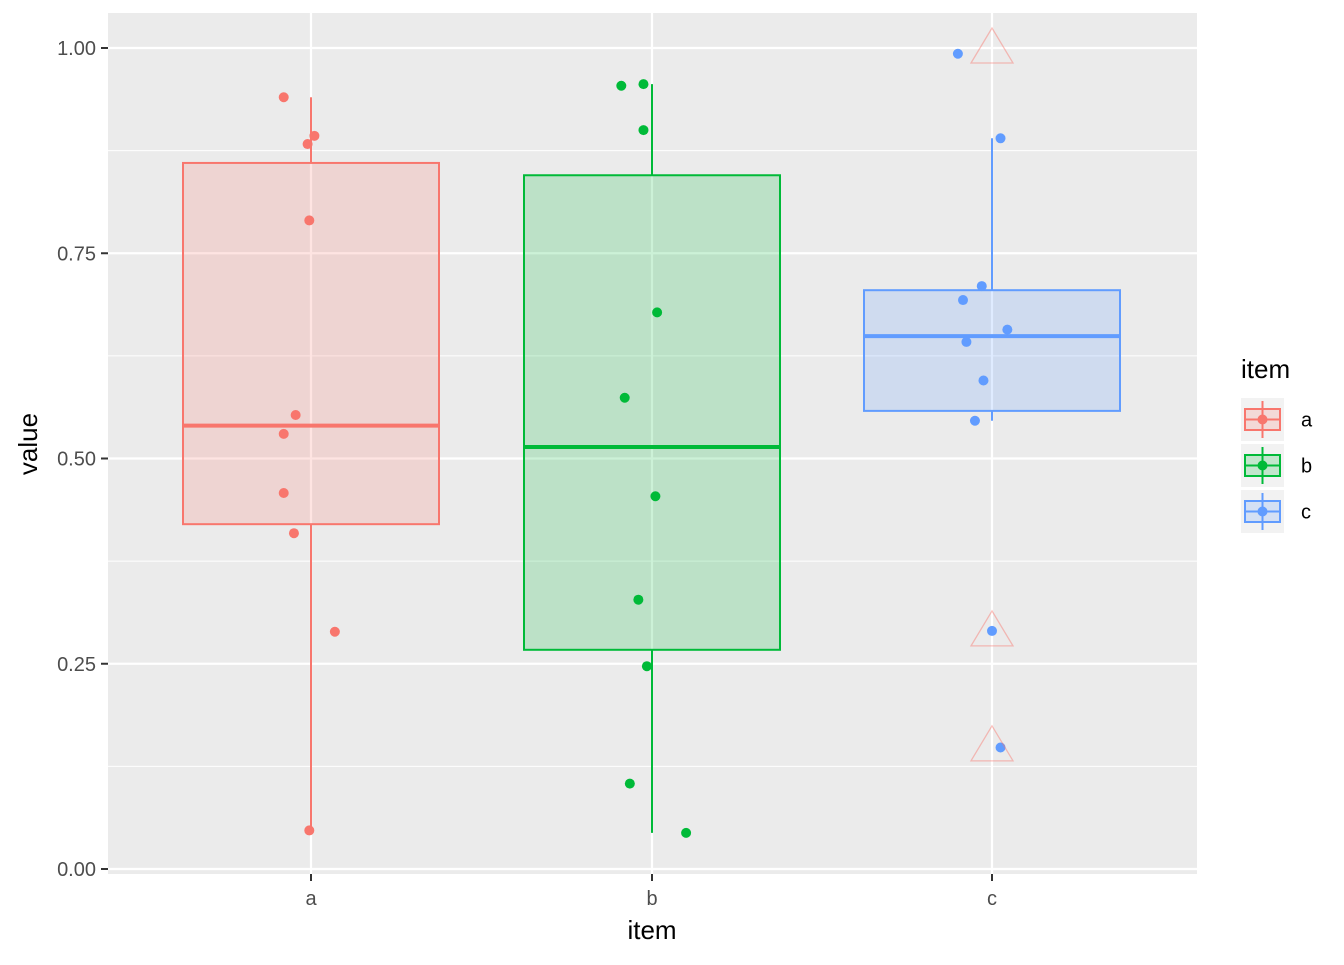  I want to click on box-body-b, so click(652, 412).